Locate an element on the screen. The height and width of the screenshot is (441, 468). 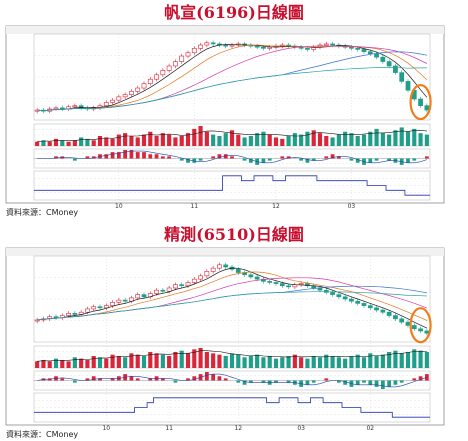
x-tick-label: 10 is located at coordinates (106, 428).